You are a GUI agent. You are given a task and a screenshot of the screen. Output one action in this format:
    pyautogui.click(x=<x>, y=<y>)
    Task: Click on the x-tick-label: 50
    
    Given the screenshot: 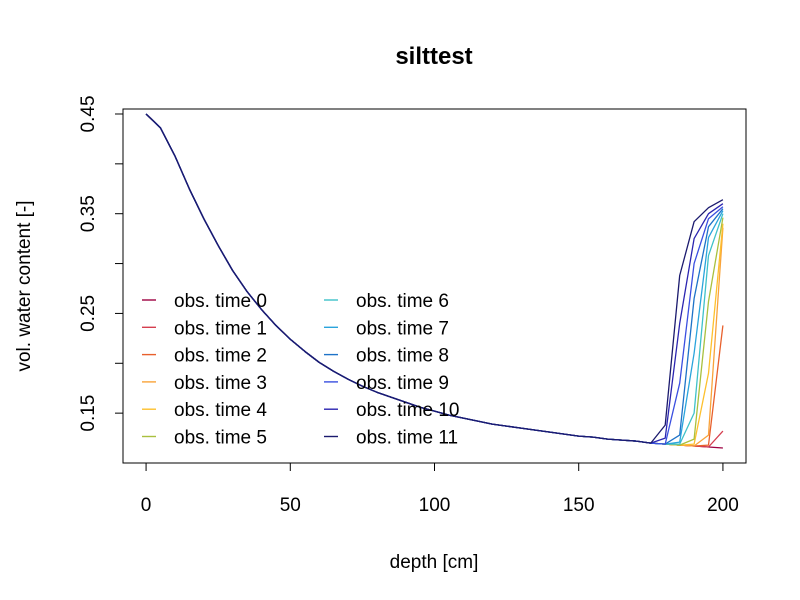 What is the action you would take?
    pyautogui.click(x=290, y=505)
    